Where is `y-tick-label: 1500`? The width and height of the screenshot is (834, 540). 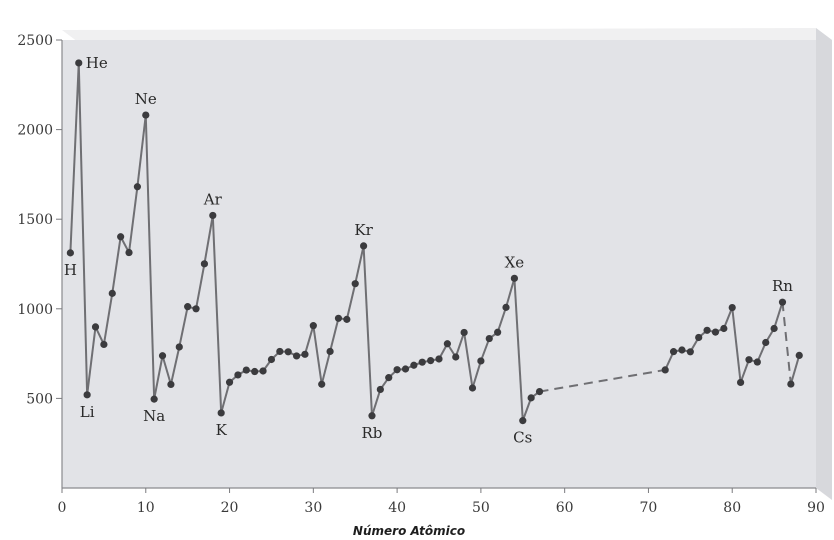
y-tick-label: 1500 is located at coordinates (35, 220).